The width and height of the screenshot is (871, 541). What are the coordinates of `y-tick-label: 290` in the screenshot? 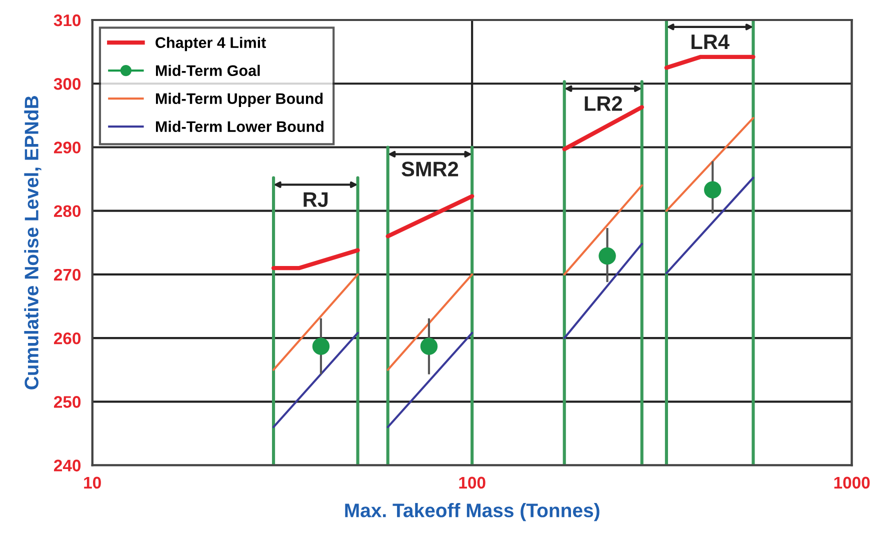 It's located at (67, 148).